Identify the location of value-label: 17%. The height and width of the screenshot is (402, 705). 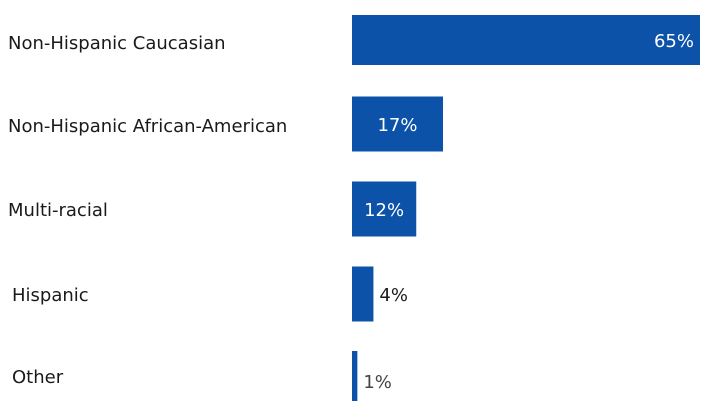
(397, 125).